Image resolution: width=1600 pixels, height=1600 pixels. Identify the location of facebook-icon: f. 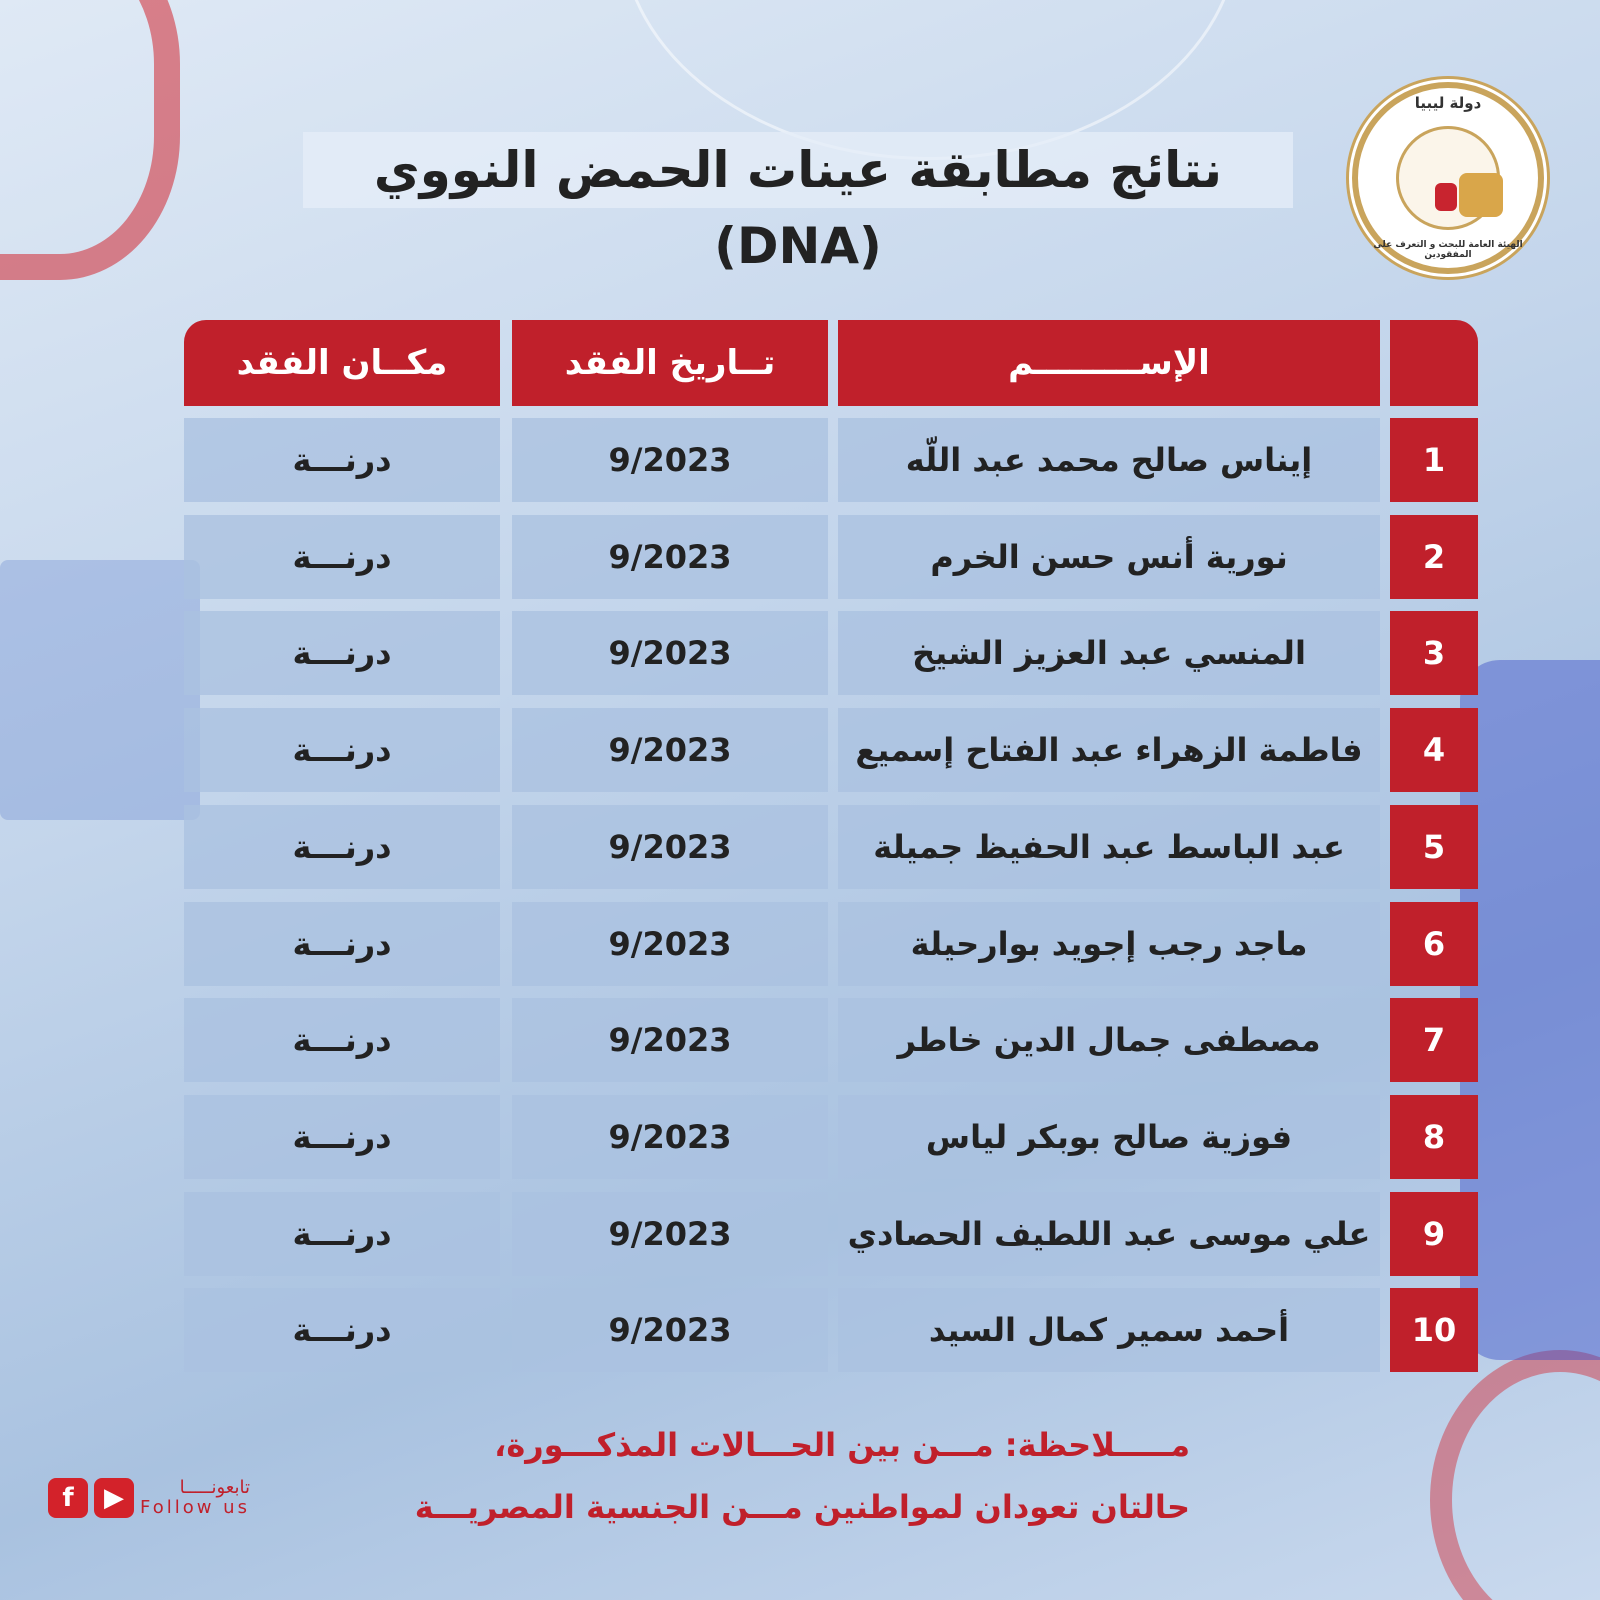
(68, 1498).